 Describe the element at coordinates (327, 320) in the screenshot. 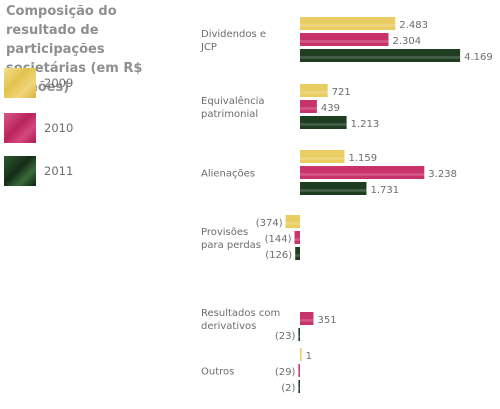

I see `value-label: 351` at that location.